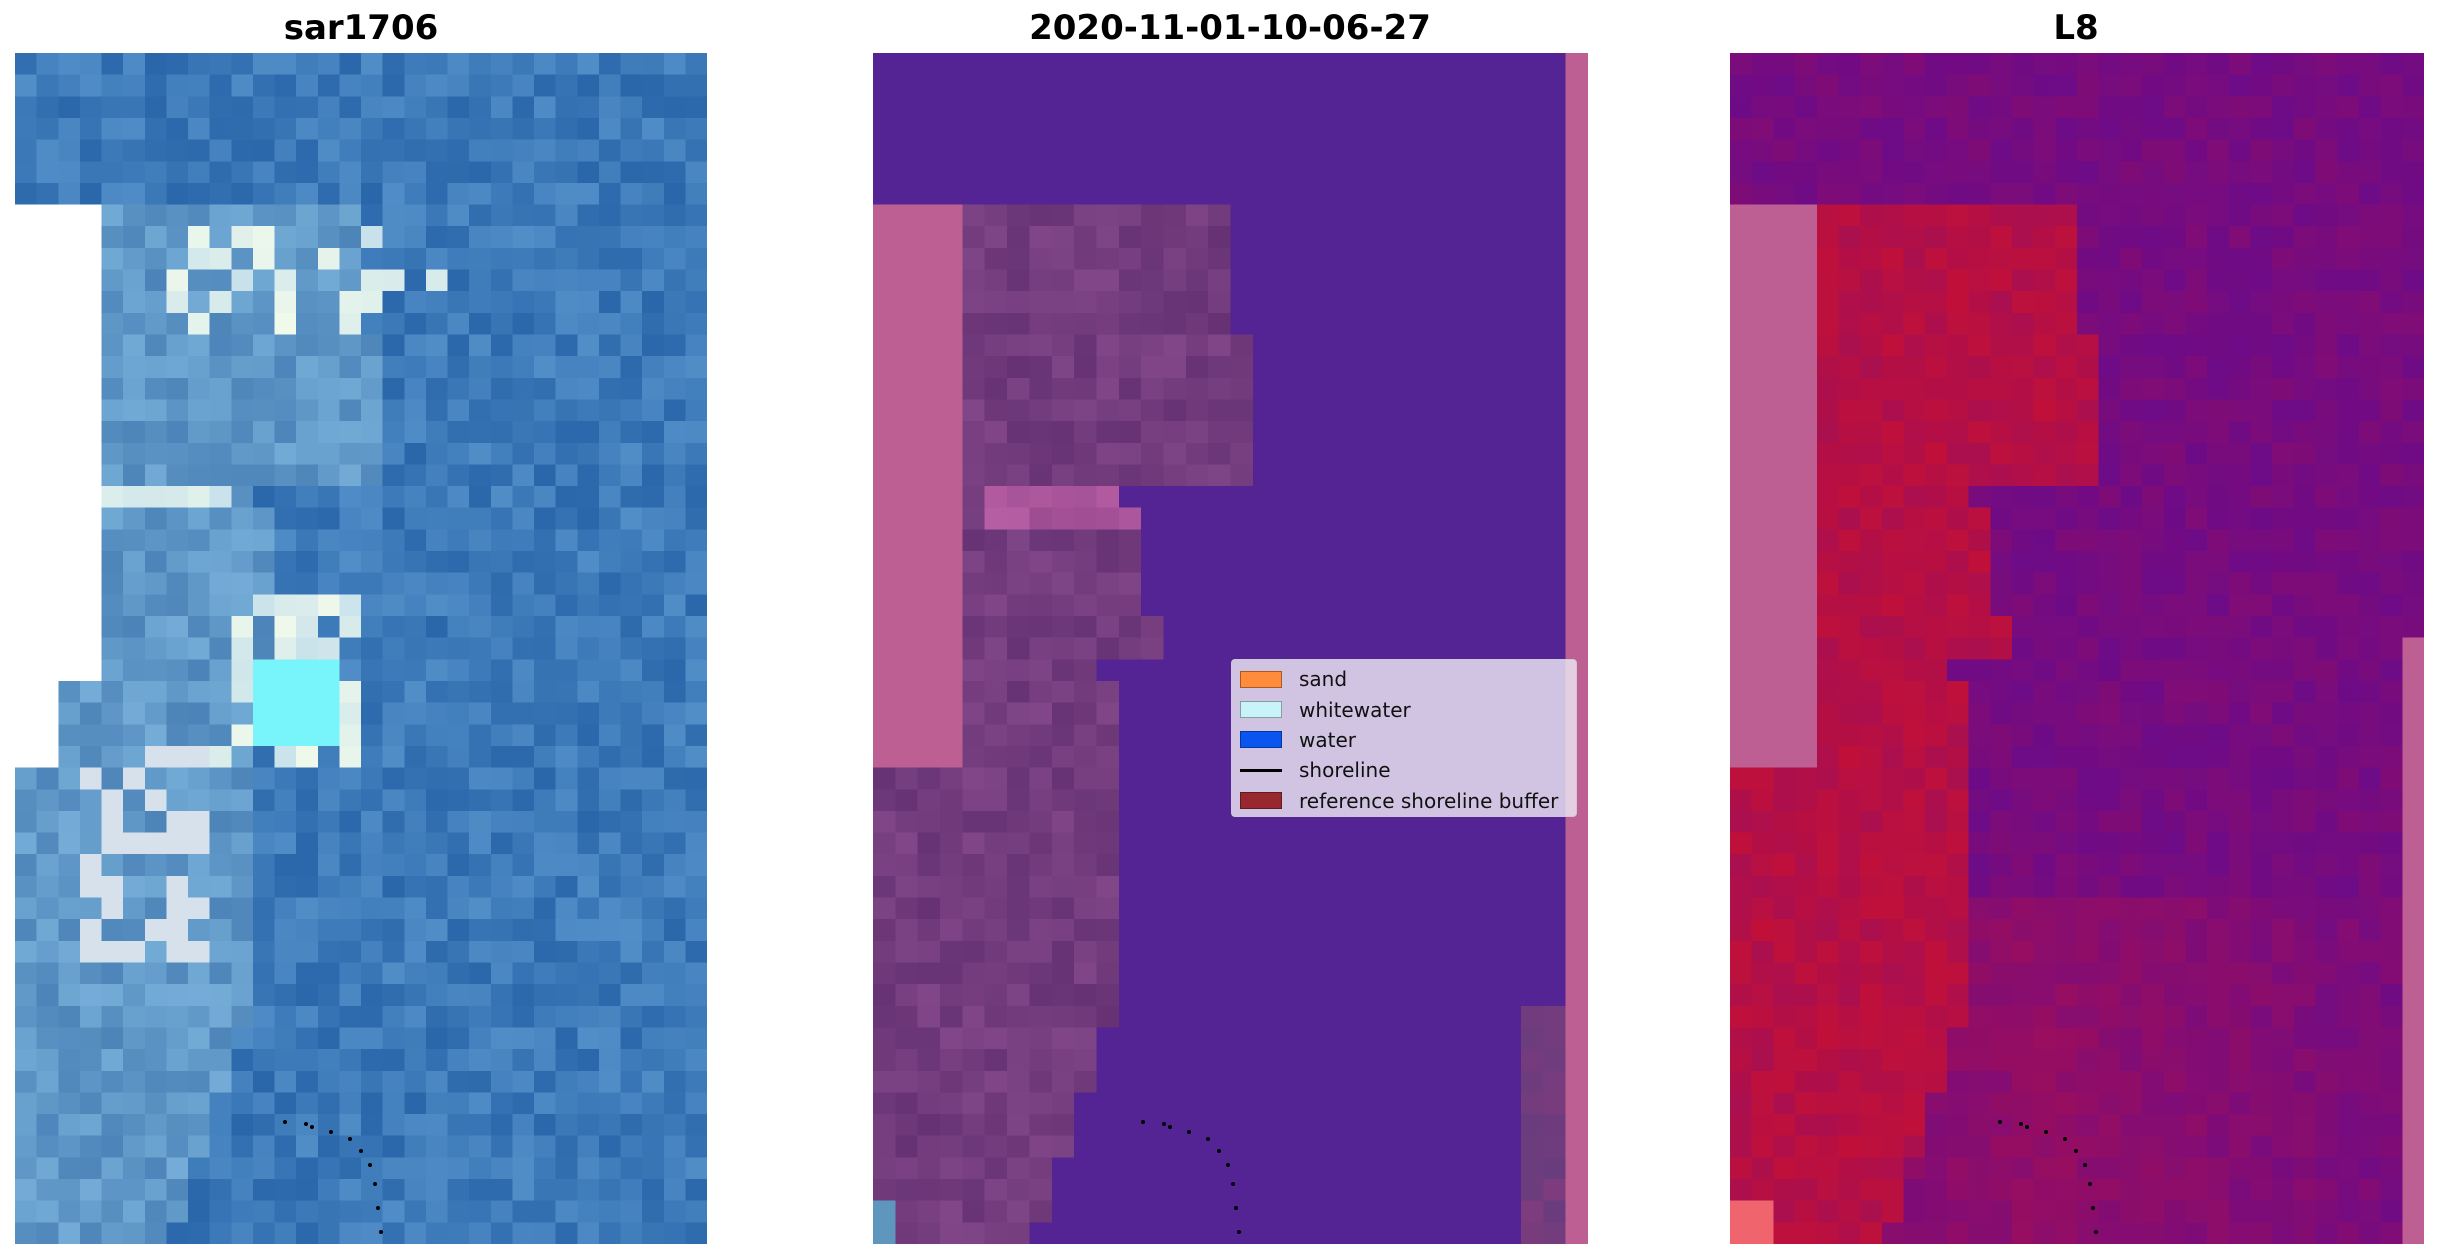  Describe the element at coordinates (1345, 770) in the screenshot. I see `legend-label-shoreline: shoreline` at that location.